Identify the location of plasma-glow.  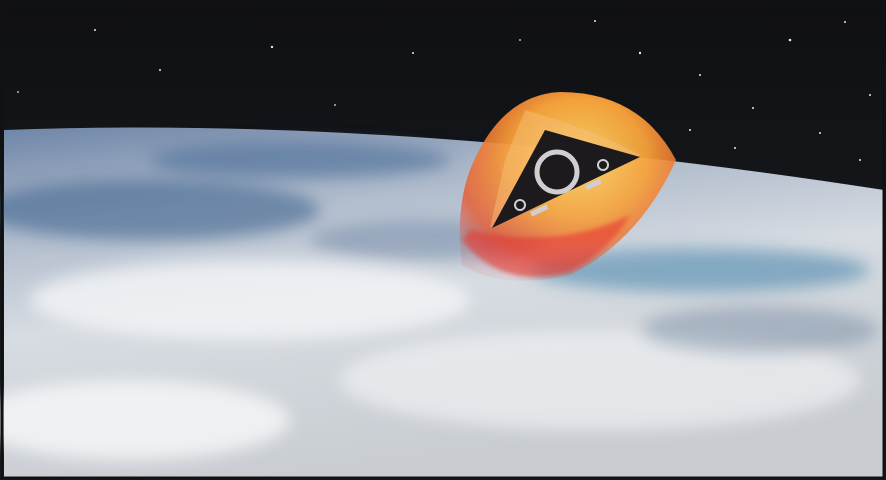
(546, 246).